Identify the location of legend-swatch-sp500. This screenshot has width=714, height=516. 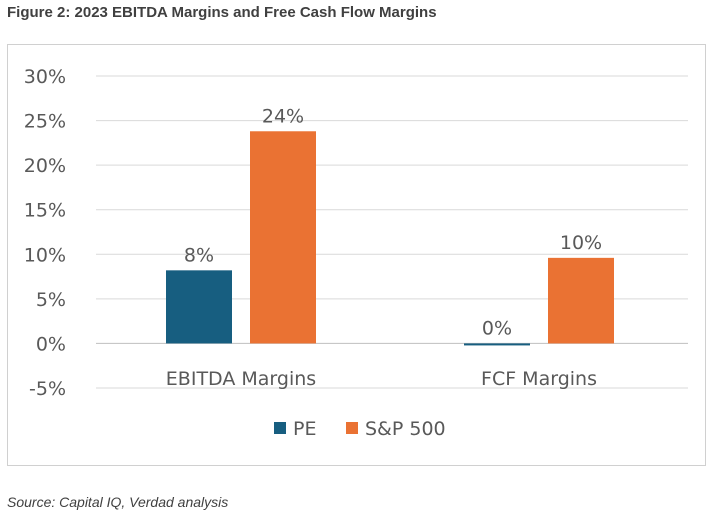
(352, 428).